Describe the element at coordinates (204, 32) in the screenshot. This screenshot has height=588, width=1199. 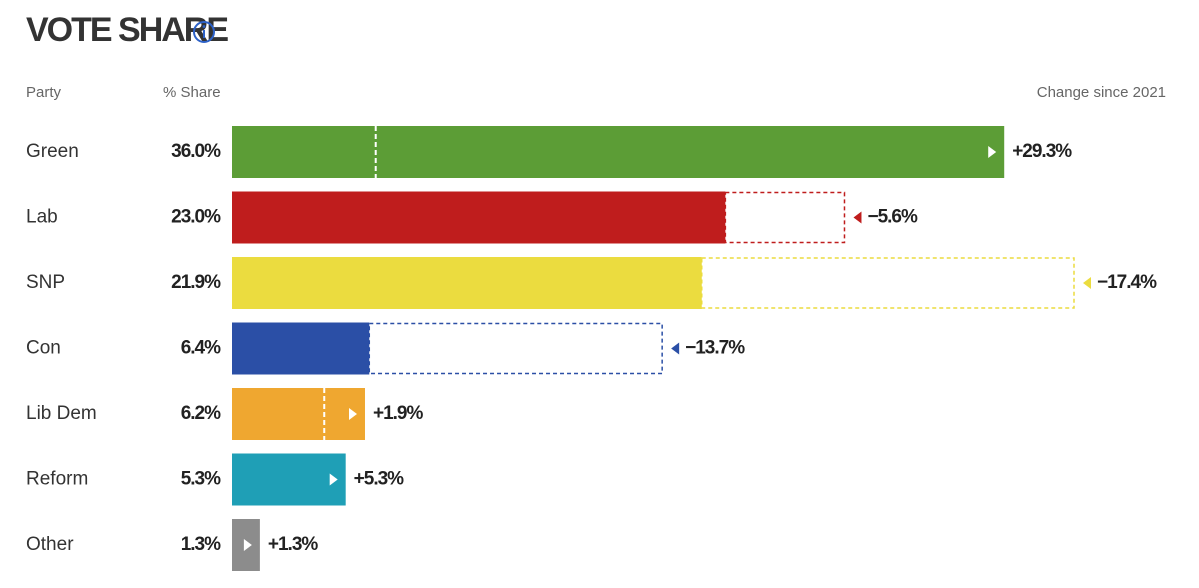
I see `info-icon` at that location.